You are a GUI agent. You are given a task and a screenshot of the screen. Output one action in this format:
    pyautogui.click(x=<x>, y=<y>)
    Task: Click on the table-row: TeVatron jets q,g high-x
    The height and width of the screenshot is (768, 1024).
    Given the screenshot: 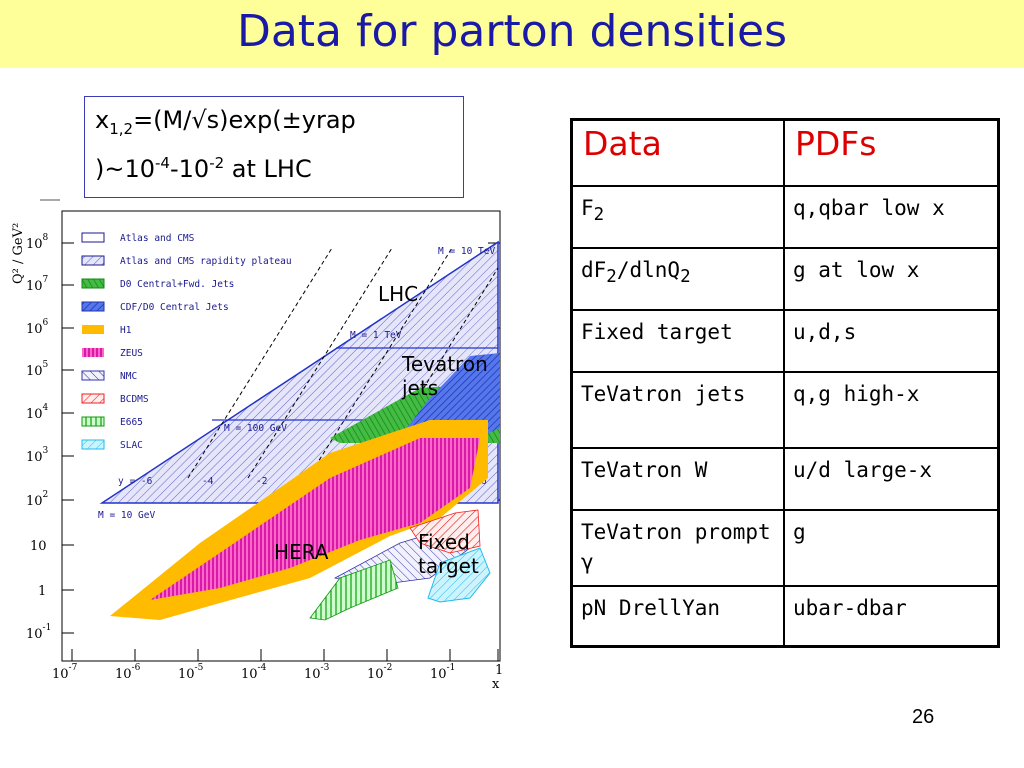 What is the action you would take?
    pyautogui.click(x=785, y=410)
    